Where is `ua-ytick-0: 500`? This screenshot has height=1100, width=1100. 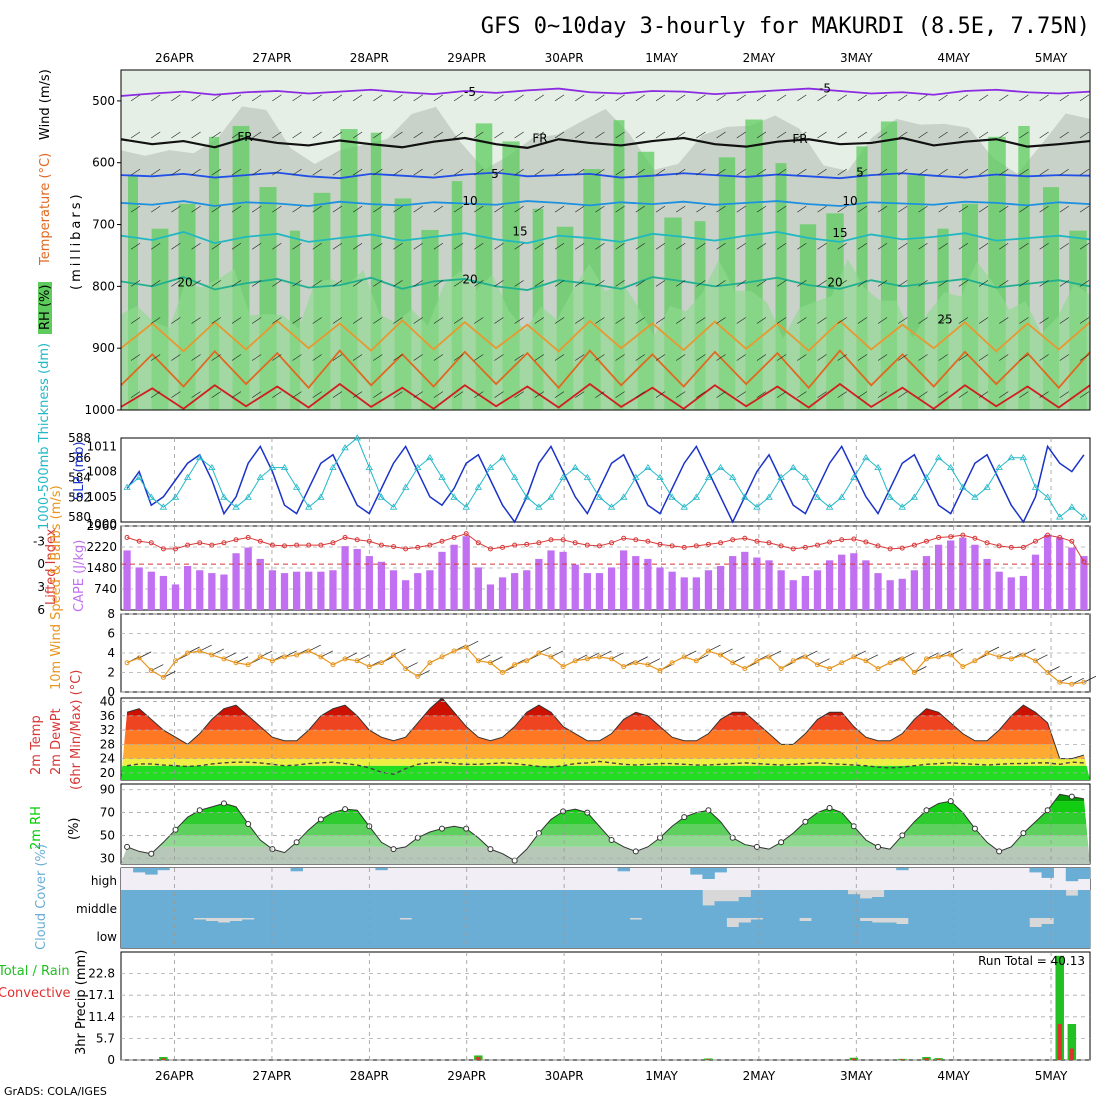 ua-ytick-0: 500 is located at coordinates (103, 101).